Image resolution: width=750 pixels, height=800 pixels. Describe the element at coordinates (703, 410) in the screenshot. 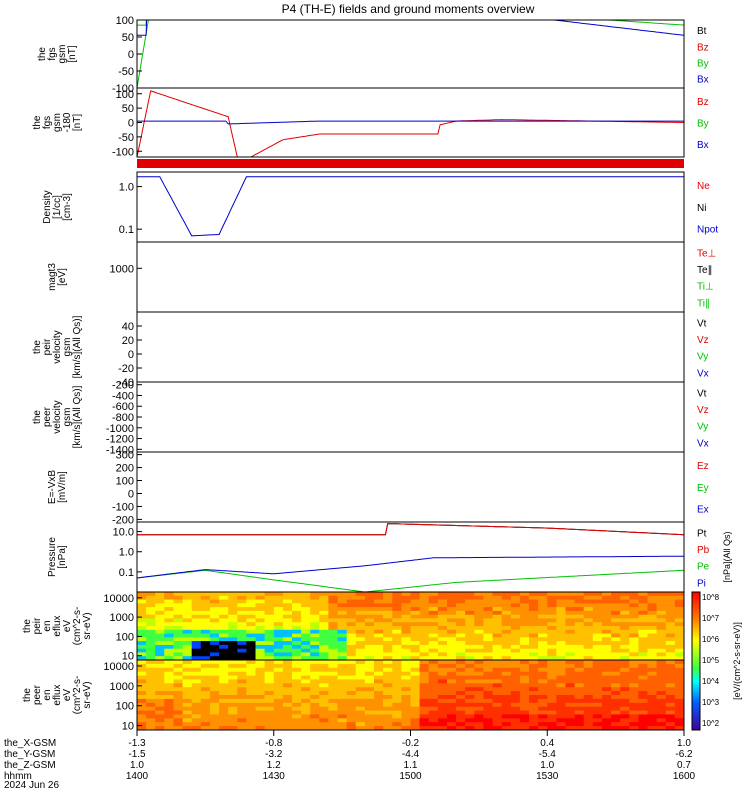

I see `legend-entry: Vz` at that location.